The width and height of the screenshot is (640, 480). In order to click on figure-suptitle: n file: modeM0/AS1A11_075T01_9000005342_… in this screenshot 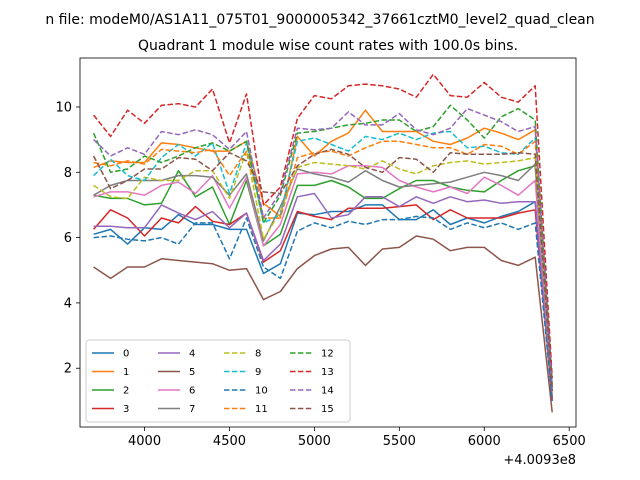, I will do `click(319, 20)`.